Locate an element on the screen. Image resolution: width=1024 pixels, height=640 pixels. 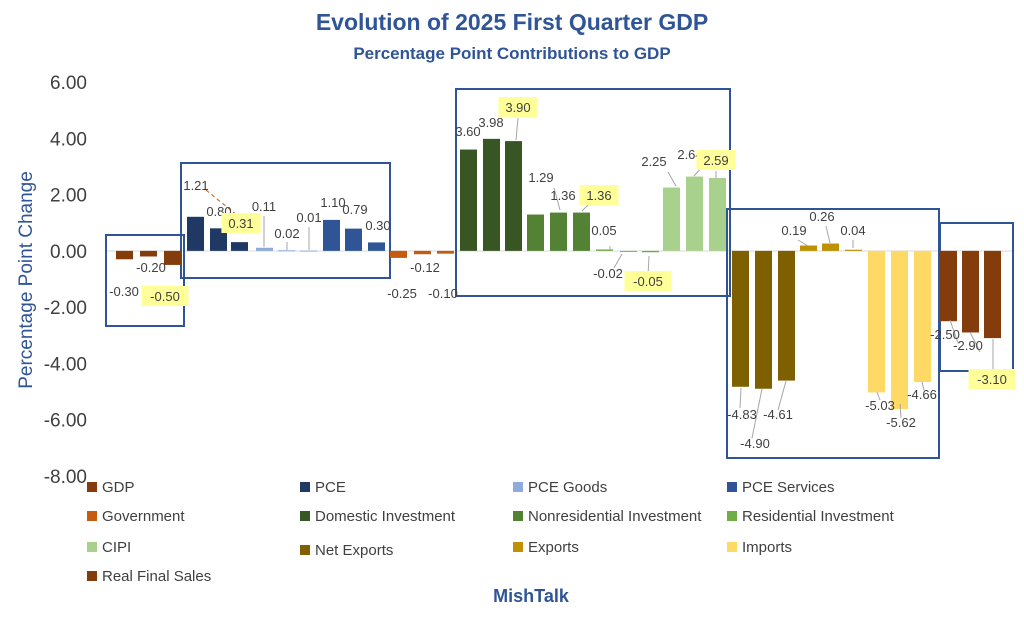
data-label: -4.61 is located at coordinates (778, 414).